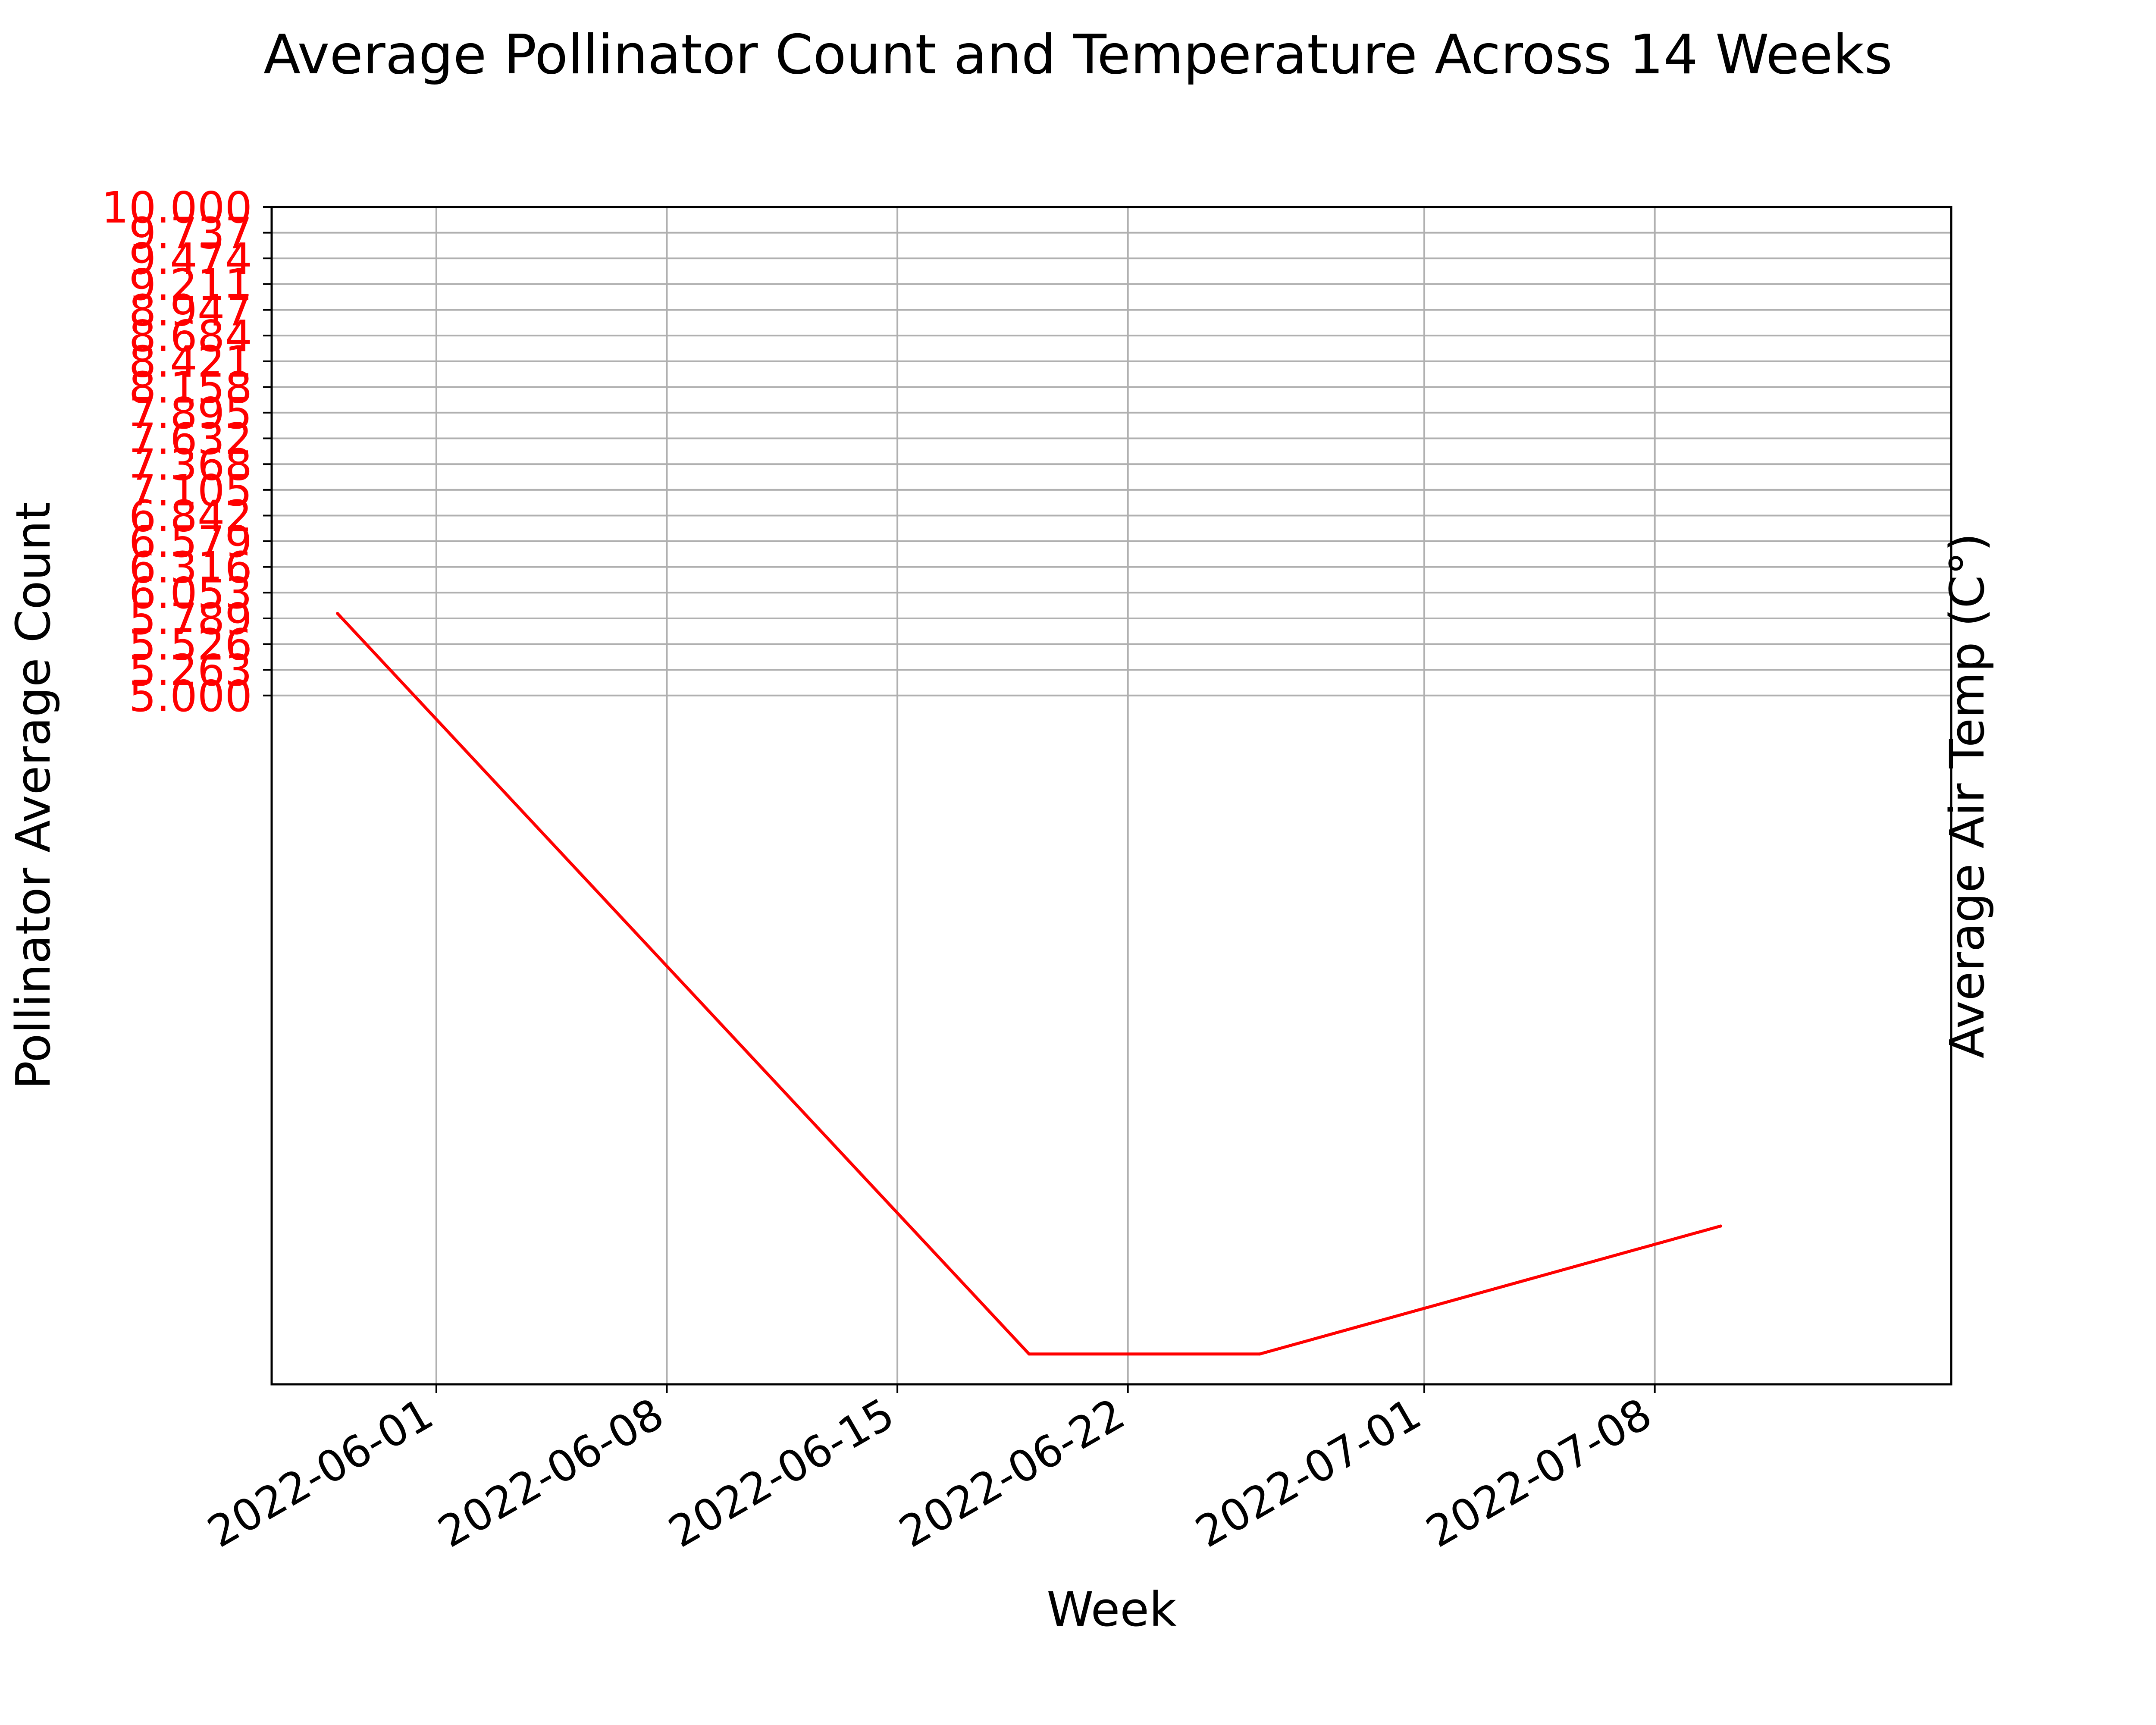 The image size is (2156, 1725). Describe the element at coordinates (190, 336) in the screenshot. I see `y-tick-label: 8.684` at that location.